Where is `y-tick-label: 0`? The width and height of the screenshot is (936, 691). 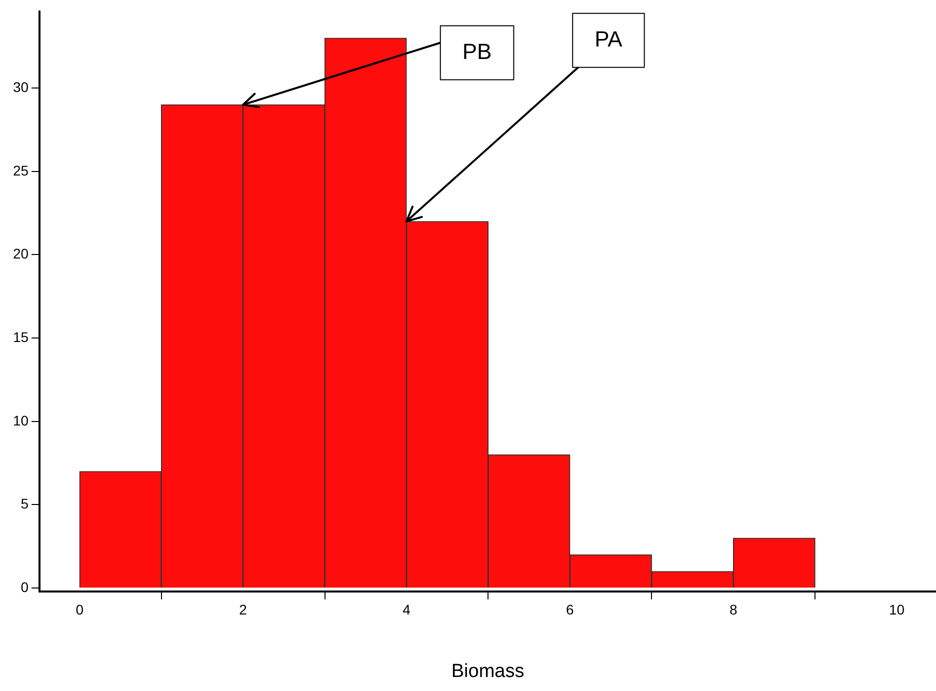 y-tick-label: 0 is located at coordinates (24, 586).